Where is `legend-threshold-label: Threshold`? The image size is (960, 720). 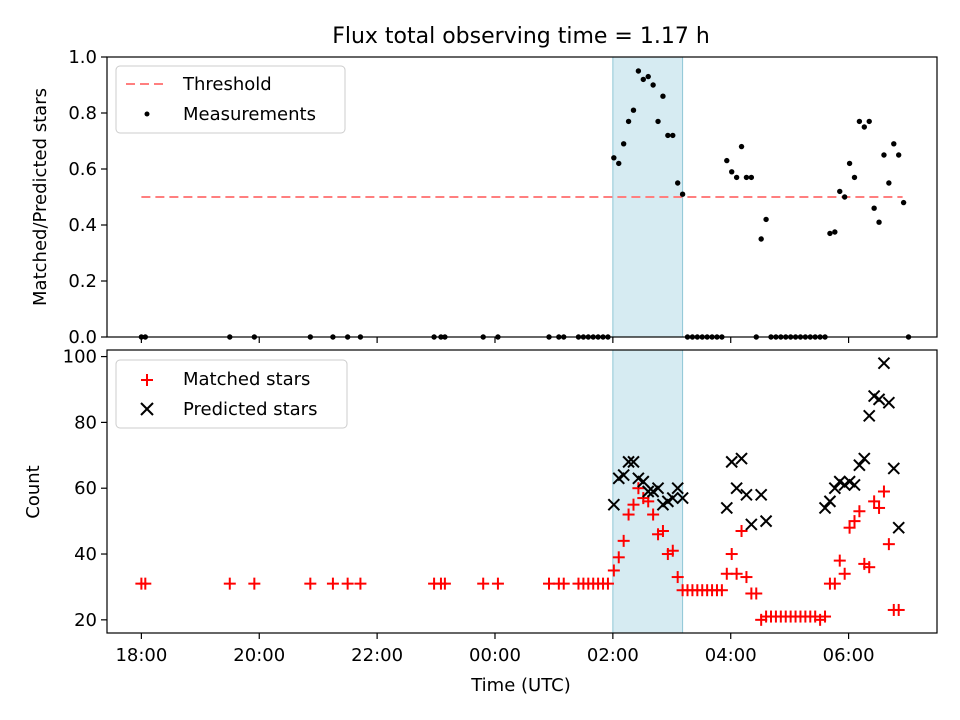 legend-threshold-label: Threshold is located at coordinates (227, 84).